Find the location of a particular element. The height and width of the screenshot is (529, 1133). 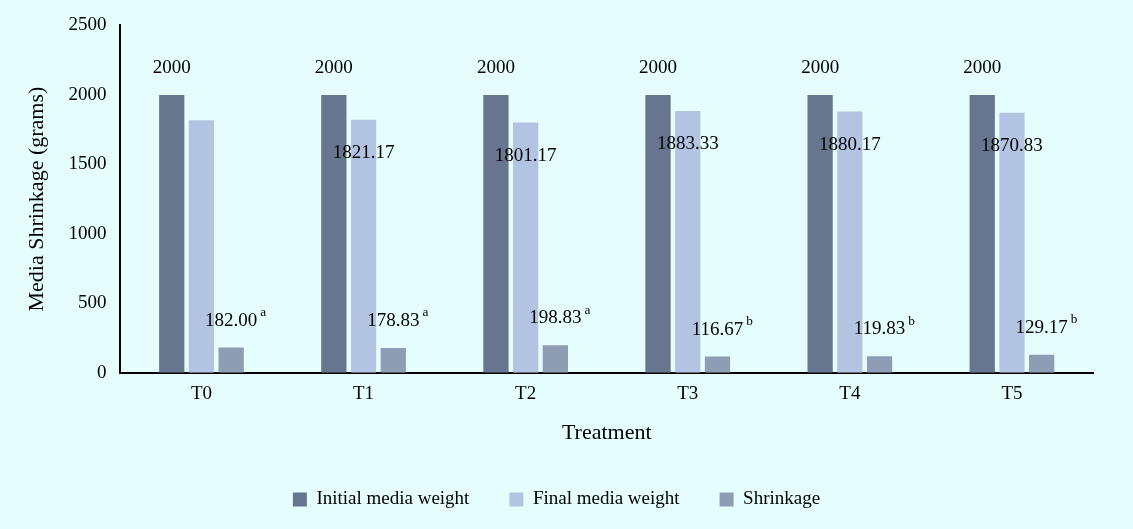

data-label: 1880.17 is located at coordinates (849, 143).